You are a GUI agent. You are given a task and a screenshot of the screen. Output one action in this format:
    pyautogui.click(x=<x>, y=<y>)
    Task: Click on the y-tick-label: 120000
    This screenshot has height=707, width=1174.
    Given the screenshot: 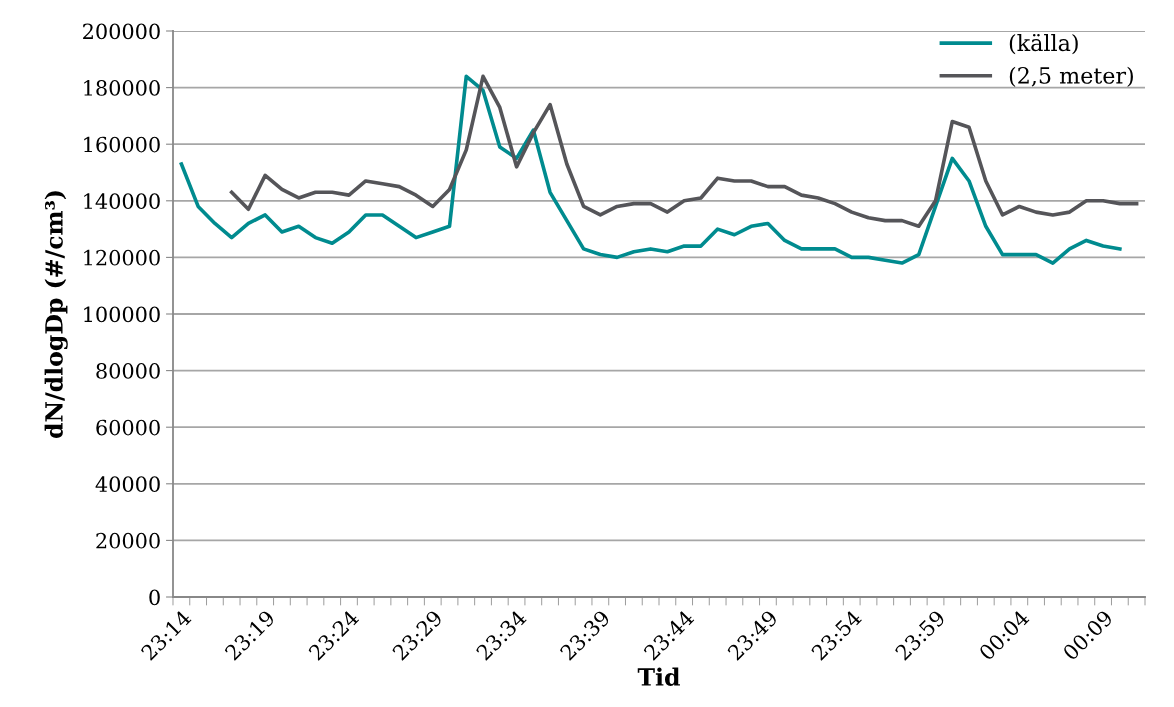 What is the action you would take?
    pyautogui.click(x=122, y=257)
    